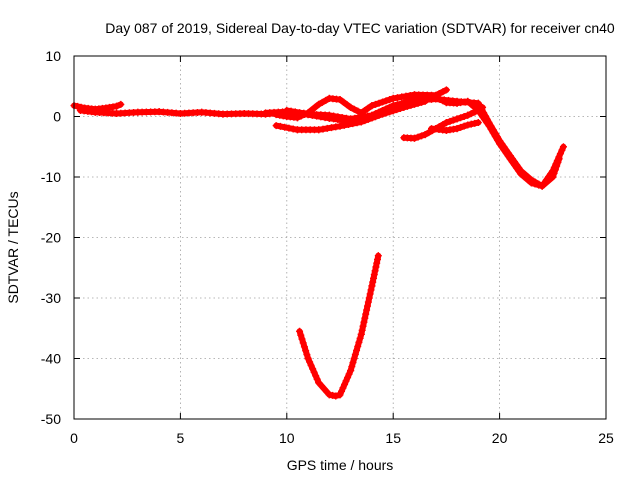 Image resolution: width=640 pixels, height=480 pixels. I want to click on x-tick-label: 10, so click(287, 438).